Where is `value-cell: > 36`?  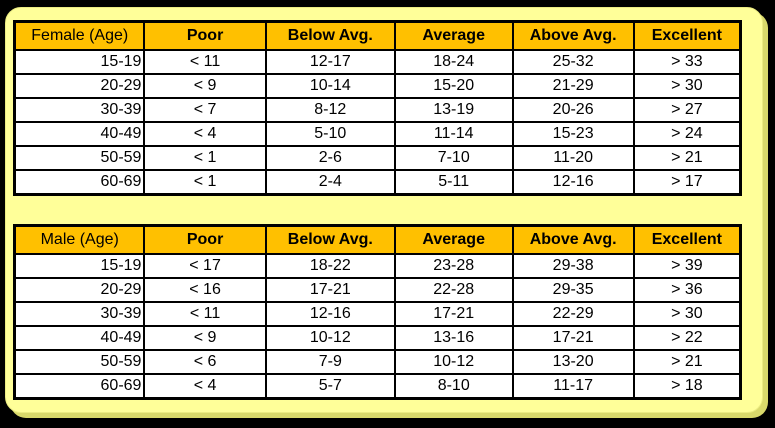
value-cell: > 36 is located at coordinates (687, 290).